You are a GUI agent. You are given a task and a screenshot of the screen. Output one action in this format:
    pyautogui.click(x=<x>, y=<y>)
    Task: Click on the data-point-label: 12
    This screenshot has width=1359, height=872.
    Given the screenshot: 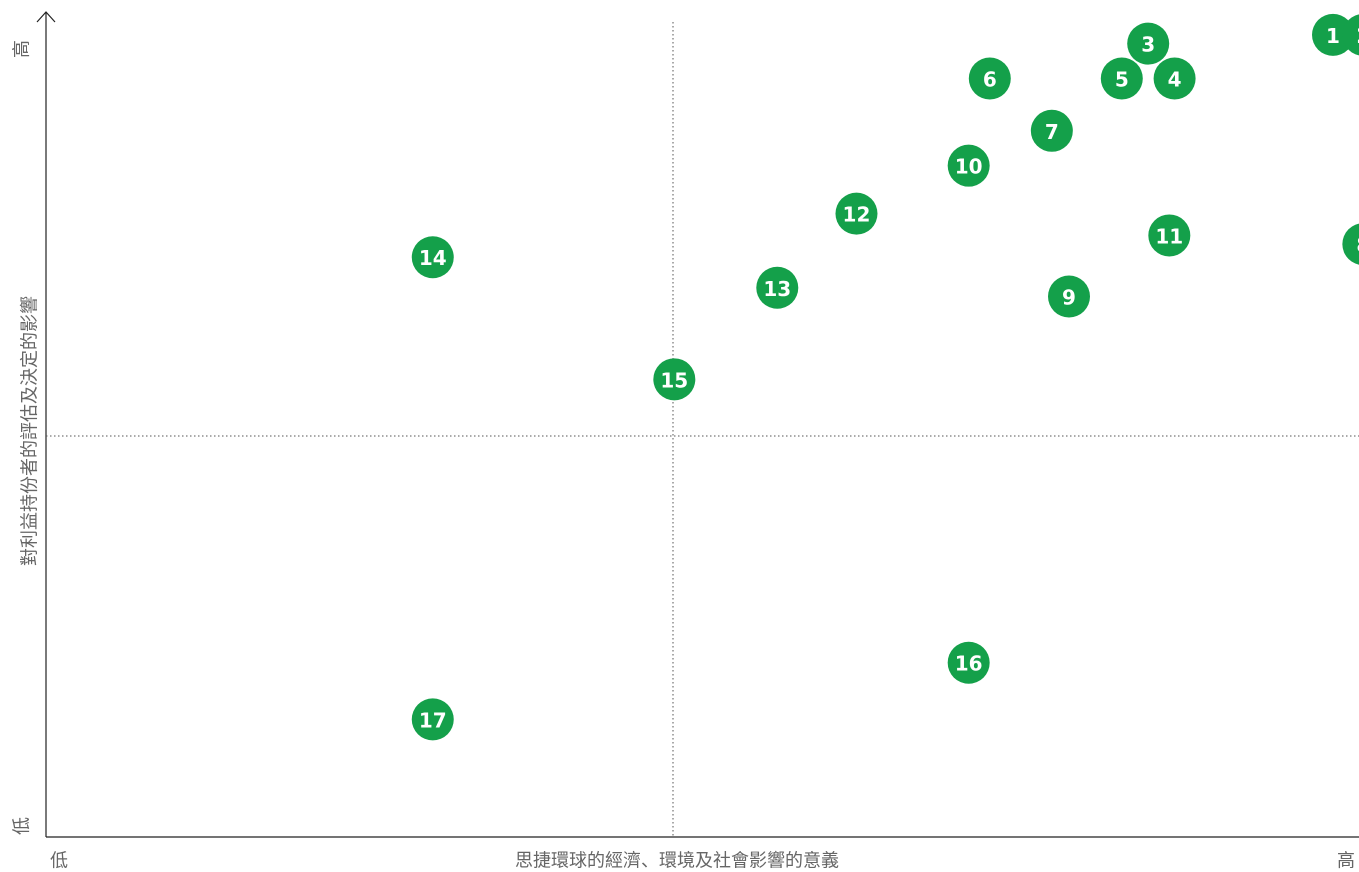 What is the action you would take?
    pyautogui.click(x=857, y=215)
    